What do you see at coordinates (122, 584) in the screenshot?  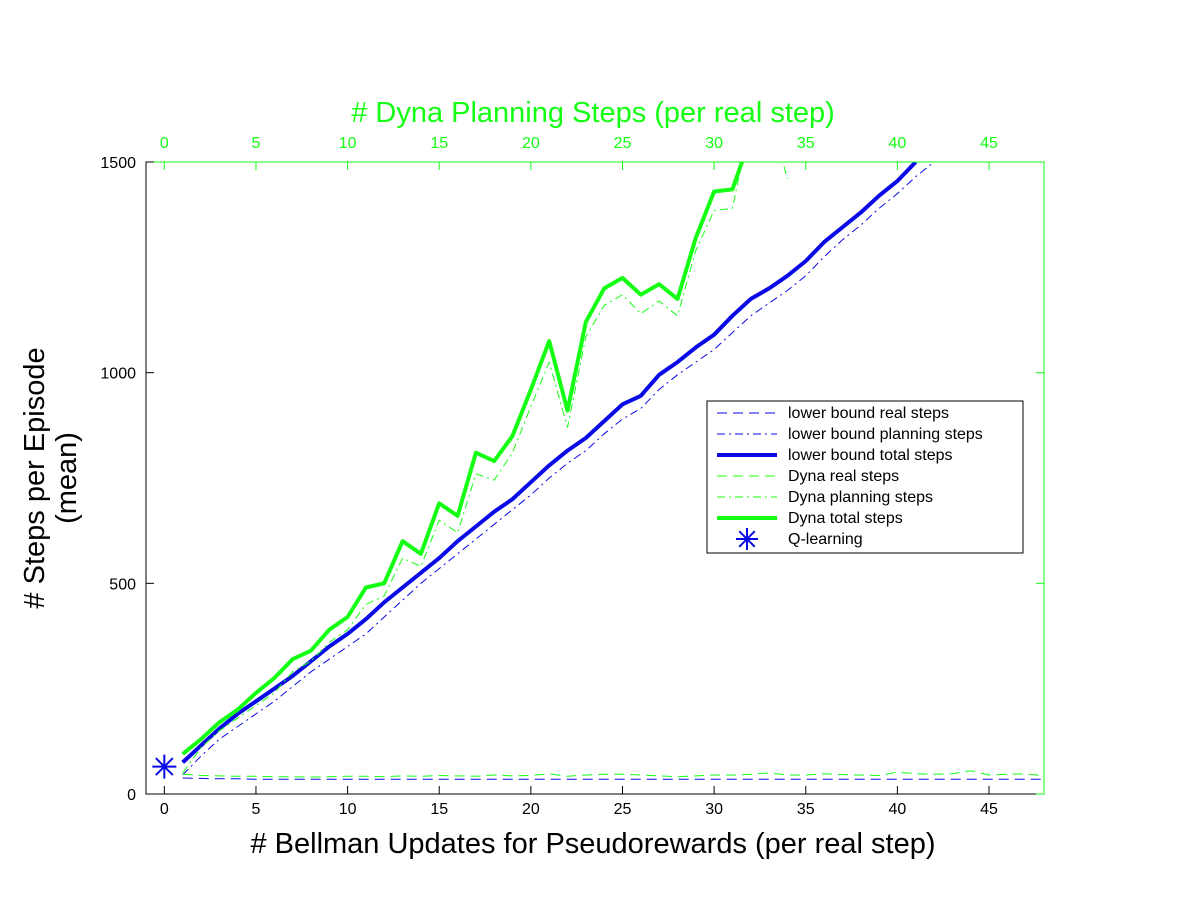 I see `y-tick-label: 500` at bounding box center [122, 584].